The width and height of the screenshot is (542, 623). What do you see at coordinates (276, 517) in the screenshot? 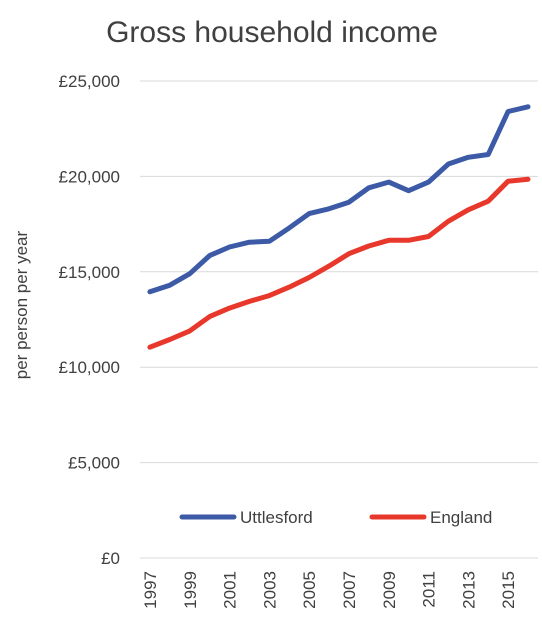
I see `legend-label: Uttlesford` at bounding box center [276, 517].